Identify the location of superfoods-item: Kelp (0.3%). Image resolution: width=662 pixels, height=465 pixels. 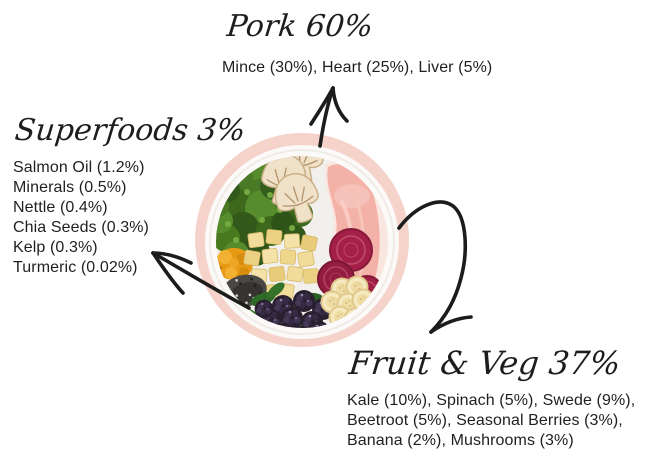
(55, 247).